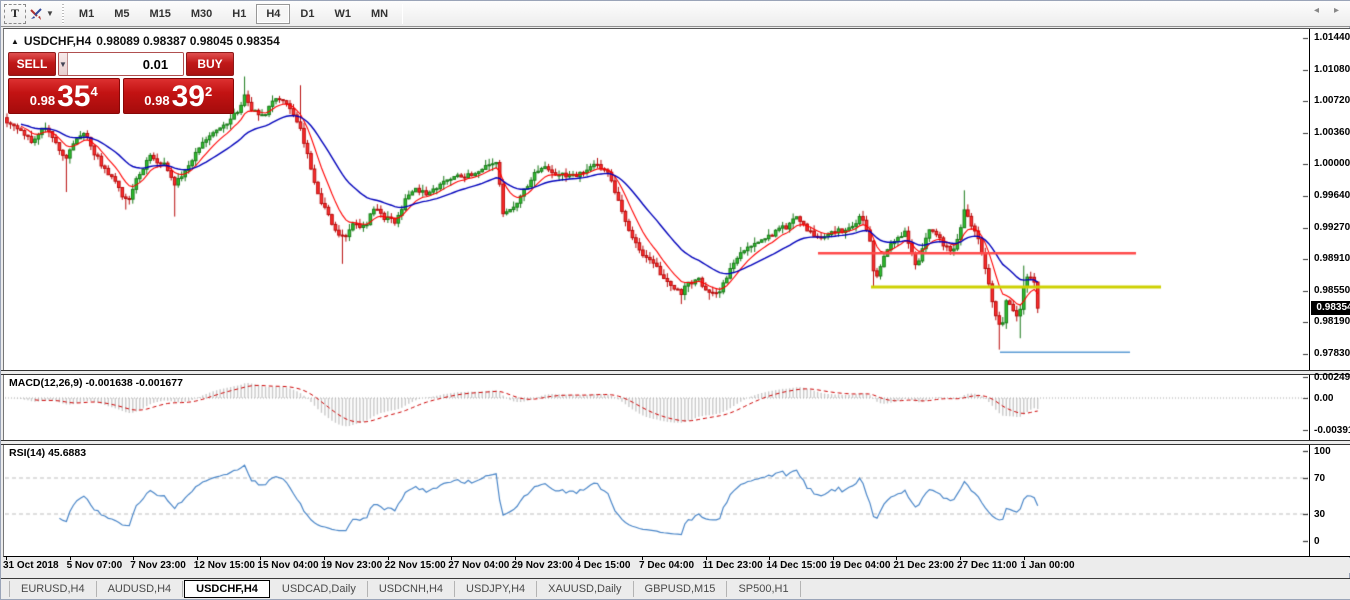 The height and width of the screenshot is (600, 1350). I want to click on arrows-icon, so click(36, 14).